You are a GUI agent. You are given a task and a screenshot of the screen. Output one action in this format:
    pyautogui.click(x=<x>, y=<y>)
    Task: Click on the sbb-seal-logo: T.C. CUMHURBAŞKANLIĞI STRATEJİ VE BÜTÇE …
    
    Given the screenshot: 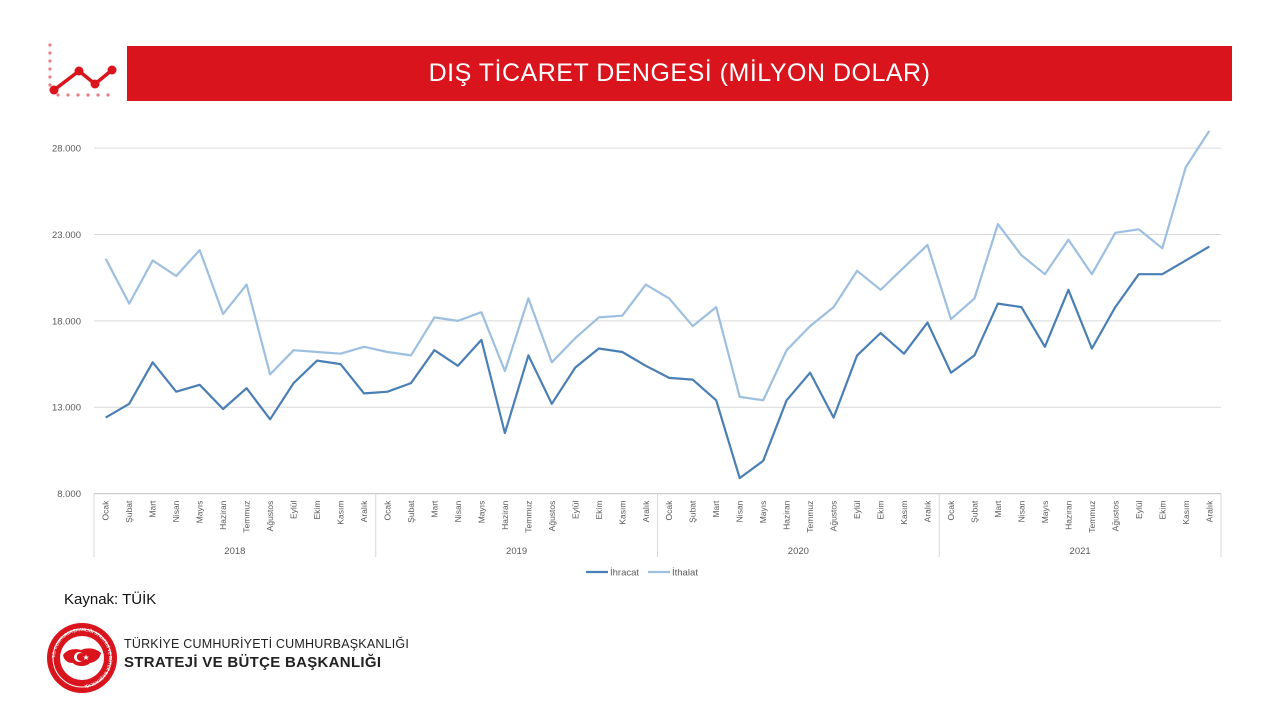 What is the action you would take?
    pyautogui.click(x=82, y=658)
    